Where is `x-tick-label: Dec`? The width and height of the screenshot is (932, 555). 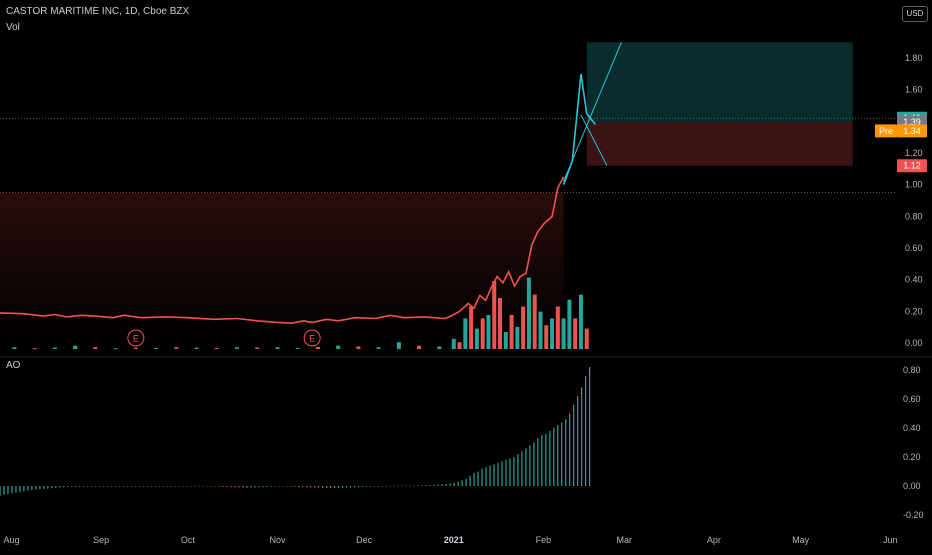 x-tick-label: Dec is located at coordinates (364, 540).